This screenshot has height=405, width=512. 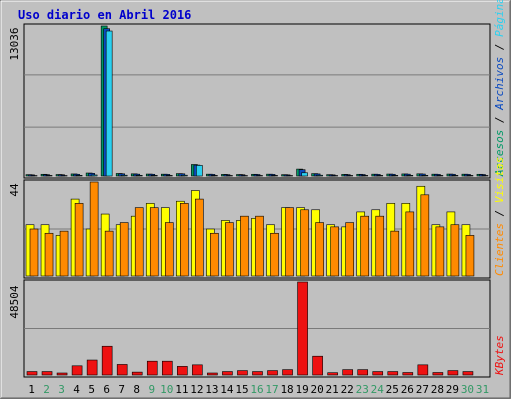 What do you see at coordinates (241, 389) in the screenshot?
I see `x-tick-label-day-15: 15` at bounding box center [241, 389].